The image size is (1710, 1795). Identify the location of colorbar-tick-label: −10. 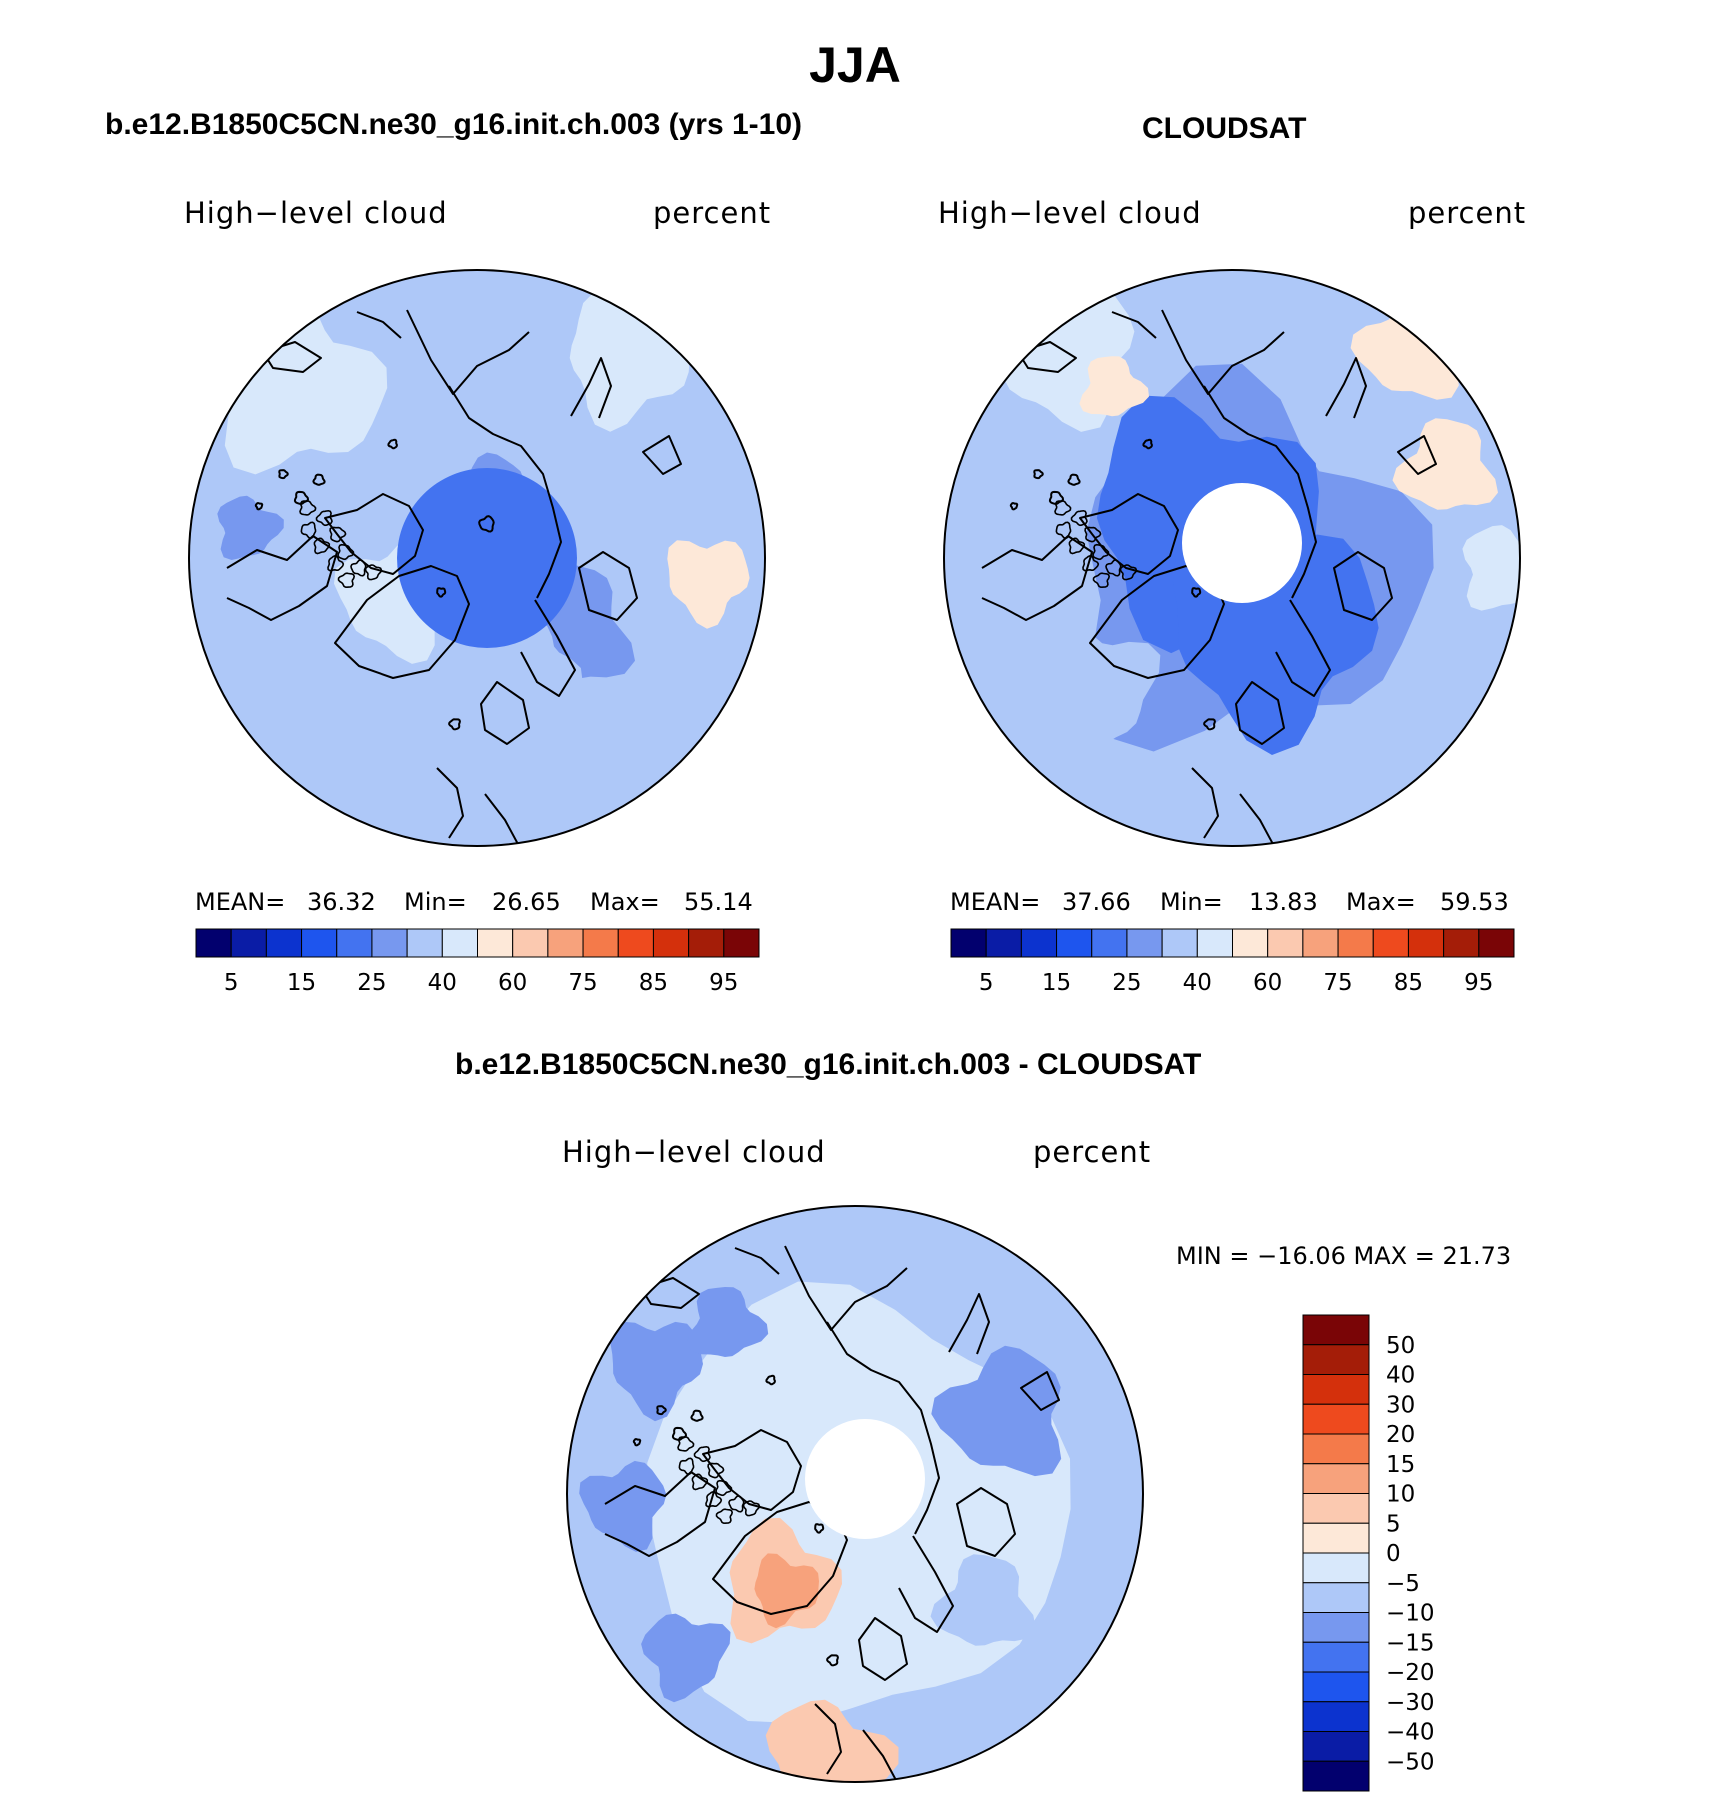
(1410, 1614).